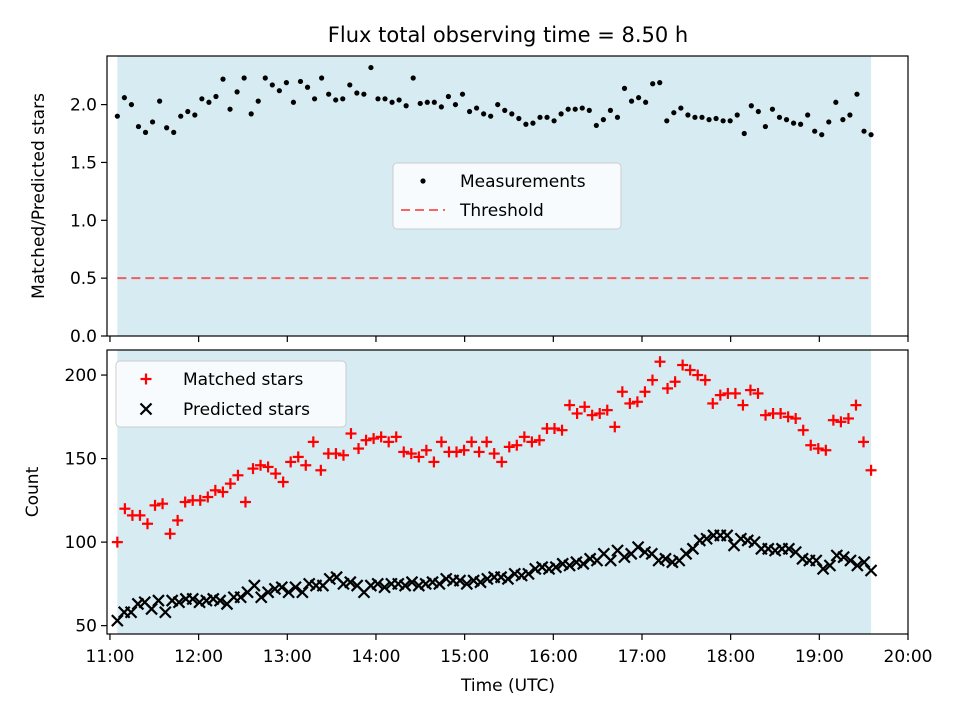  I want to click on x-tick-label: 13:00, so click(287, 657).